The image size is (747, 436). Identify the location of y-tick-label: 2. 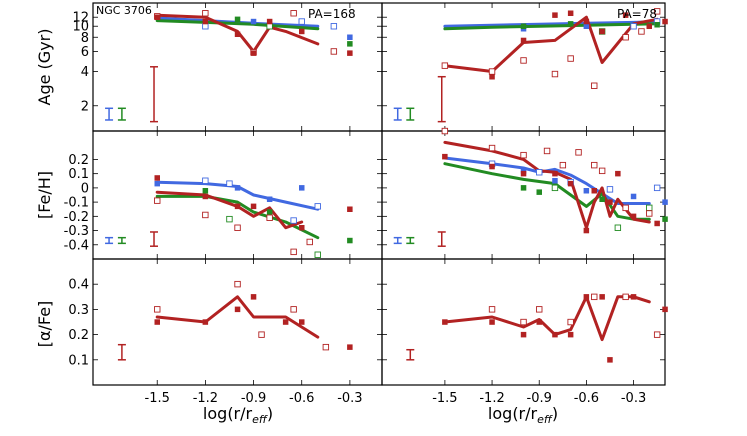
(85, 106).